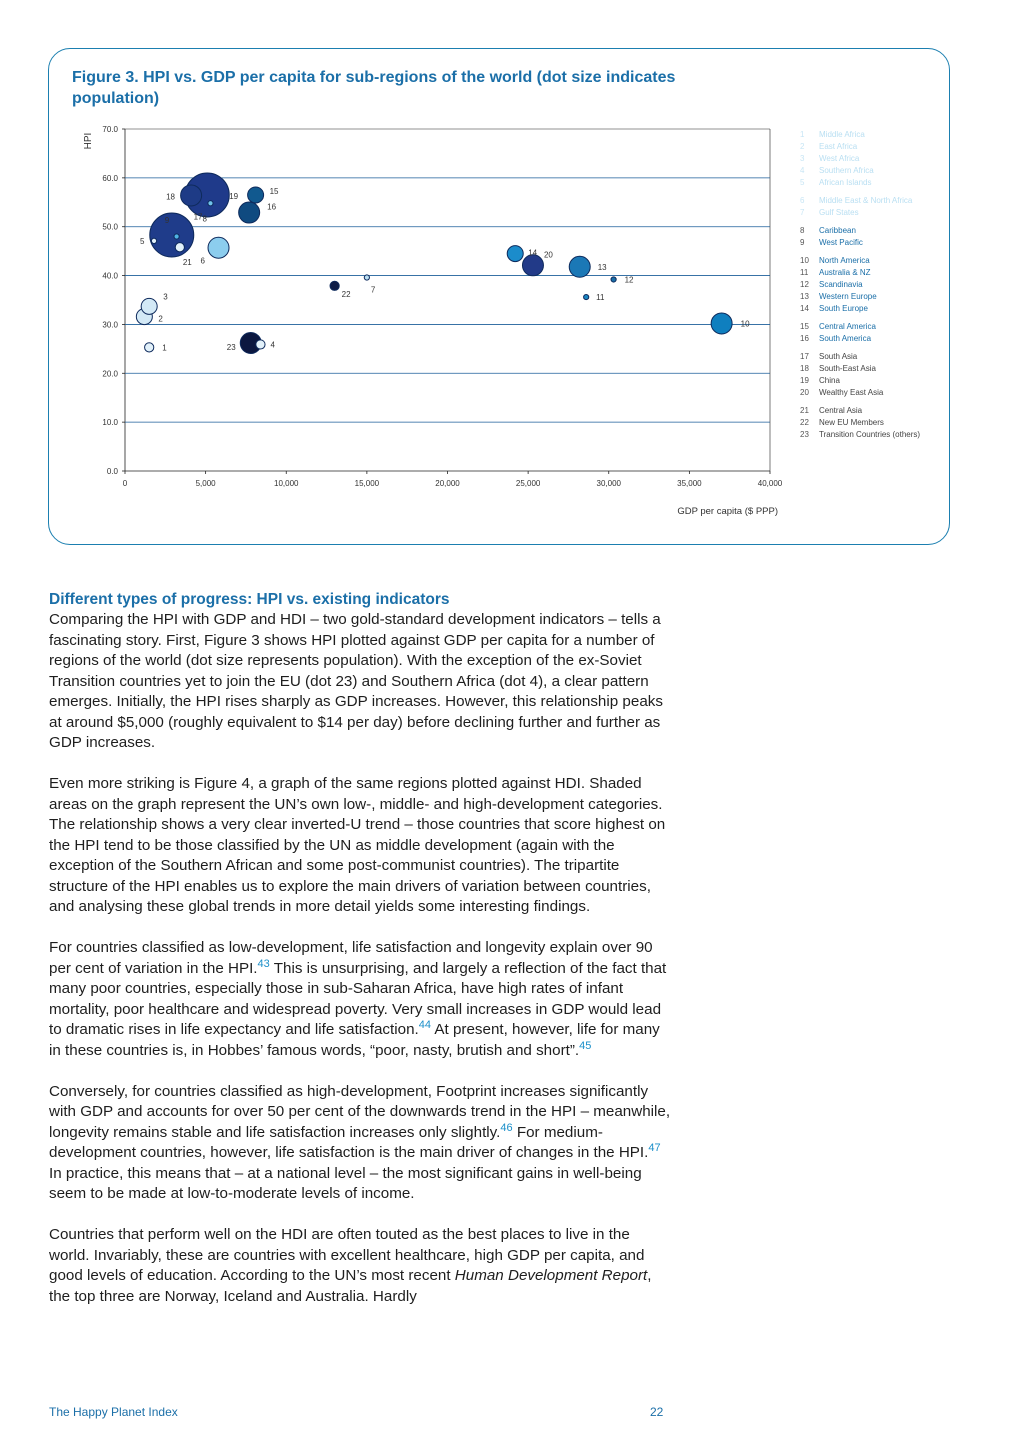  What do you see at coordinates (841, 284) in the screenshot?
I see `legend-label-12: Scandinavia` at bounding box center [841, 284].